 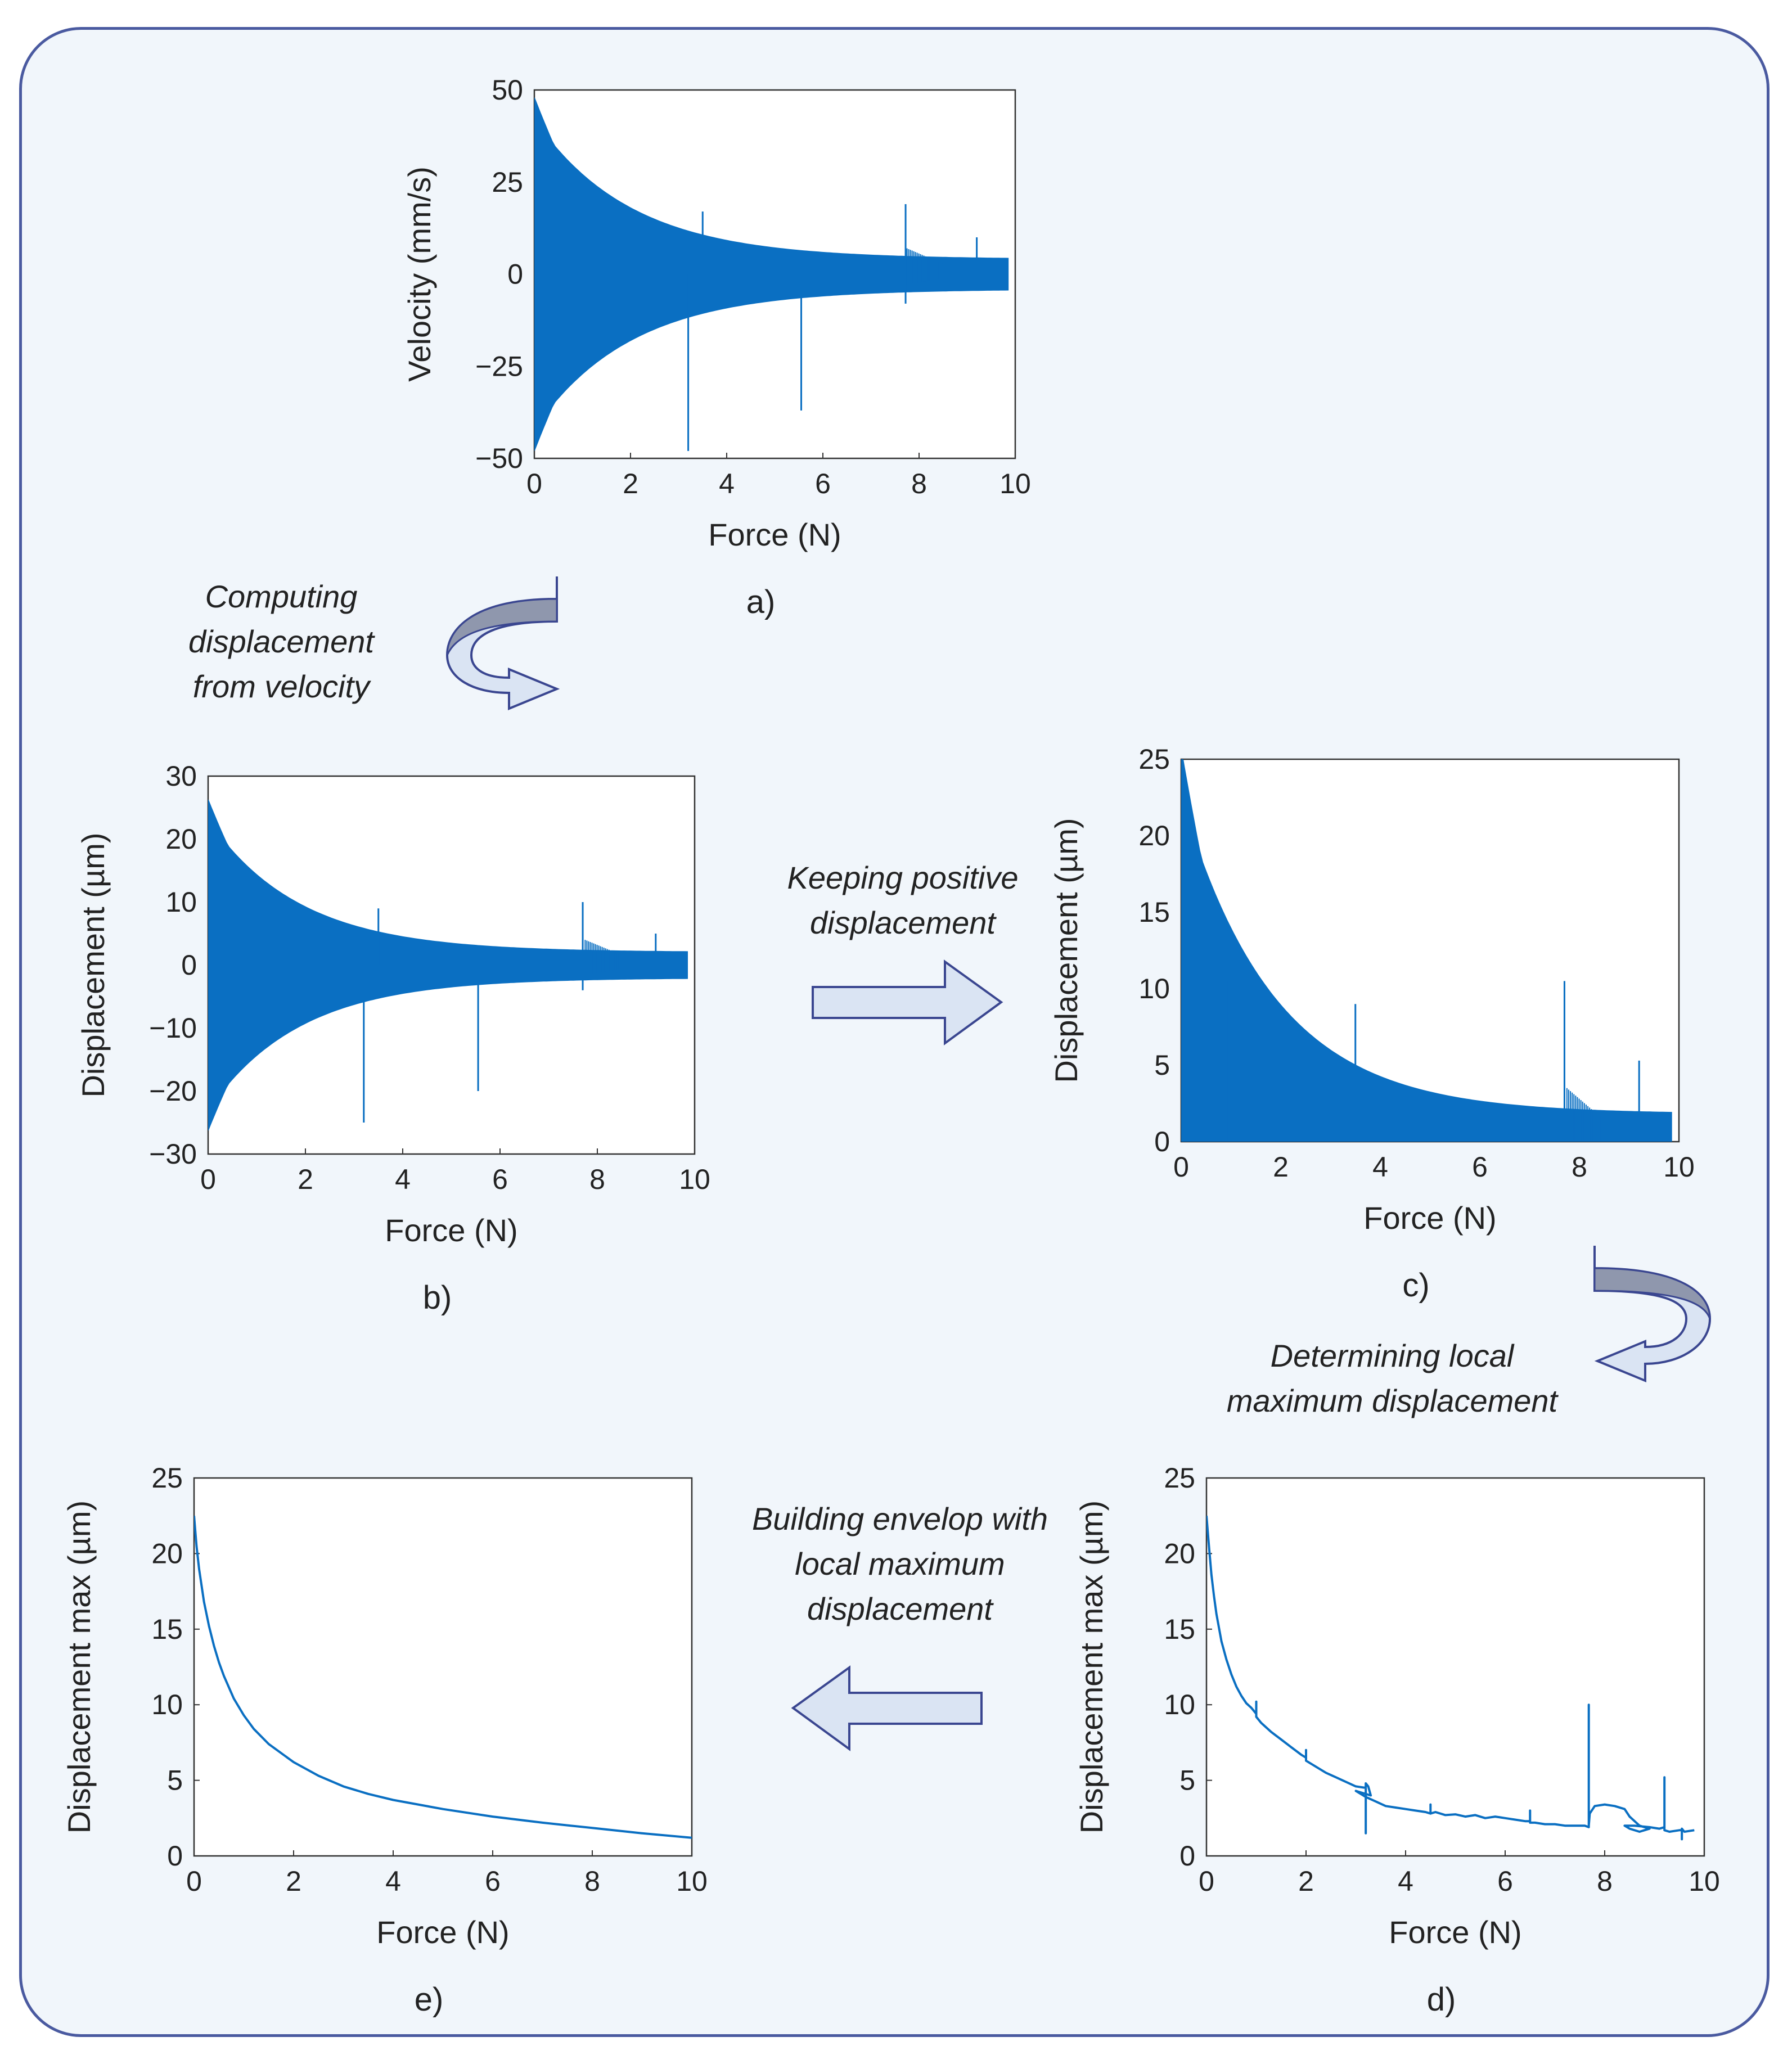 What do you see at coordinates (281, 641) in the screenshot?
I see `annotation-step1-line2: displacement` at bounding box center [281, 641].